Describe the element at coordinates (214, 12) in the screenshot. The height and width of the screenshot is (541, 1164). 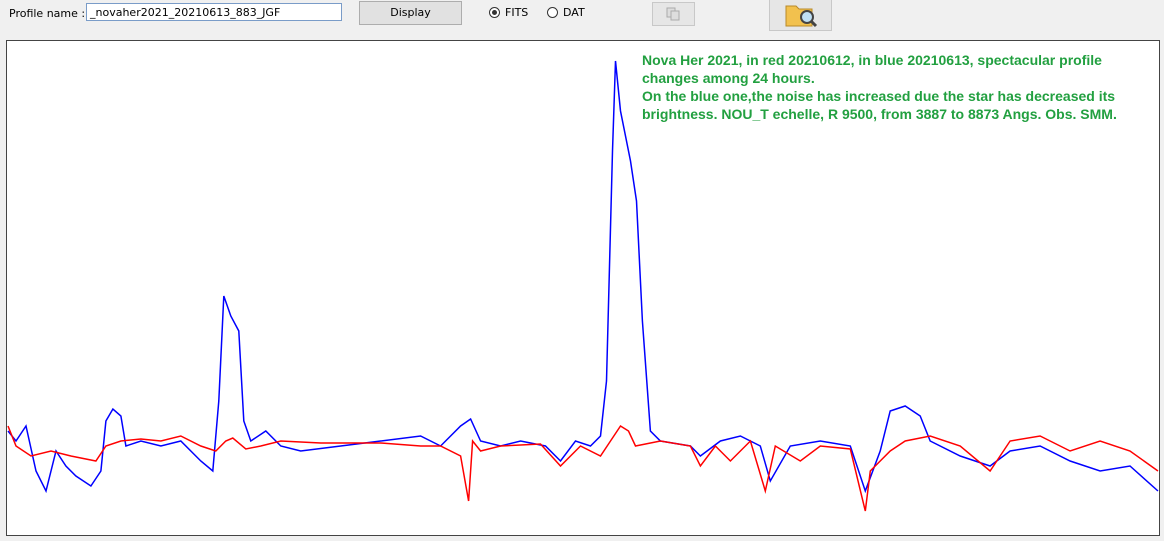
I see `profile-input: _novaher2021_20210613_883_JGF` at that location.